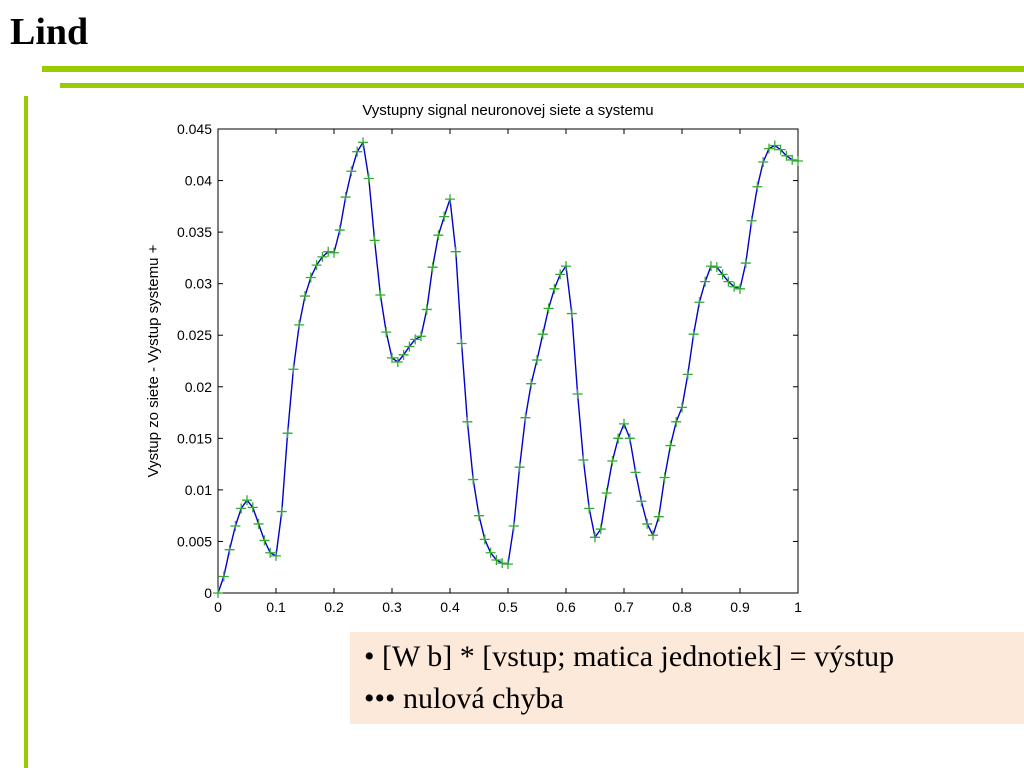  Describe the element at coordinates (798, 607) in the screenshot. I see `x-tick-label: 1` at that location.